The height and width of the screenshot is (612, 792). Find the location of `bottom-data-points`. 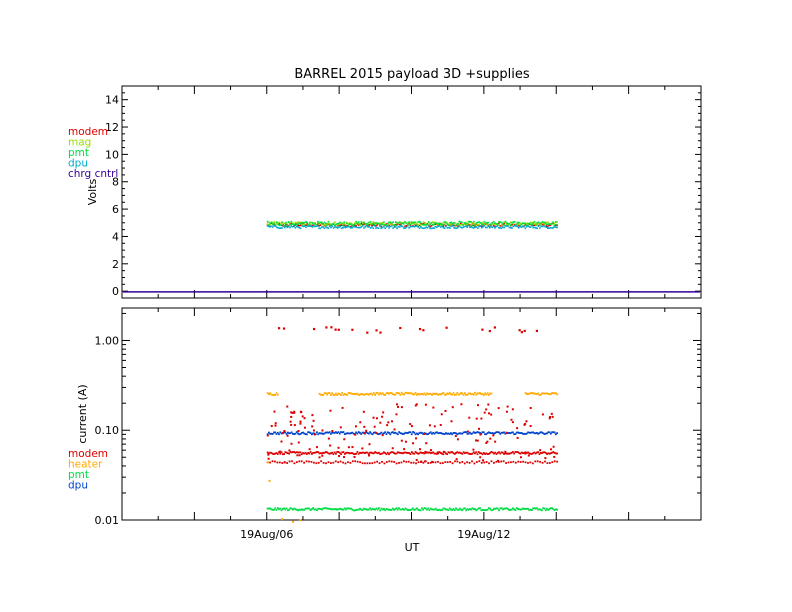

bottom-data-points is located at coordinates (412, 424).